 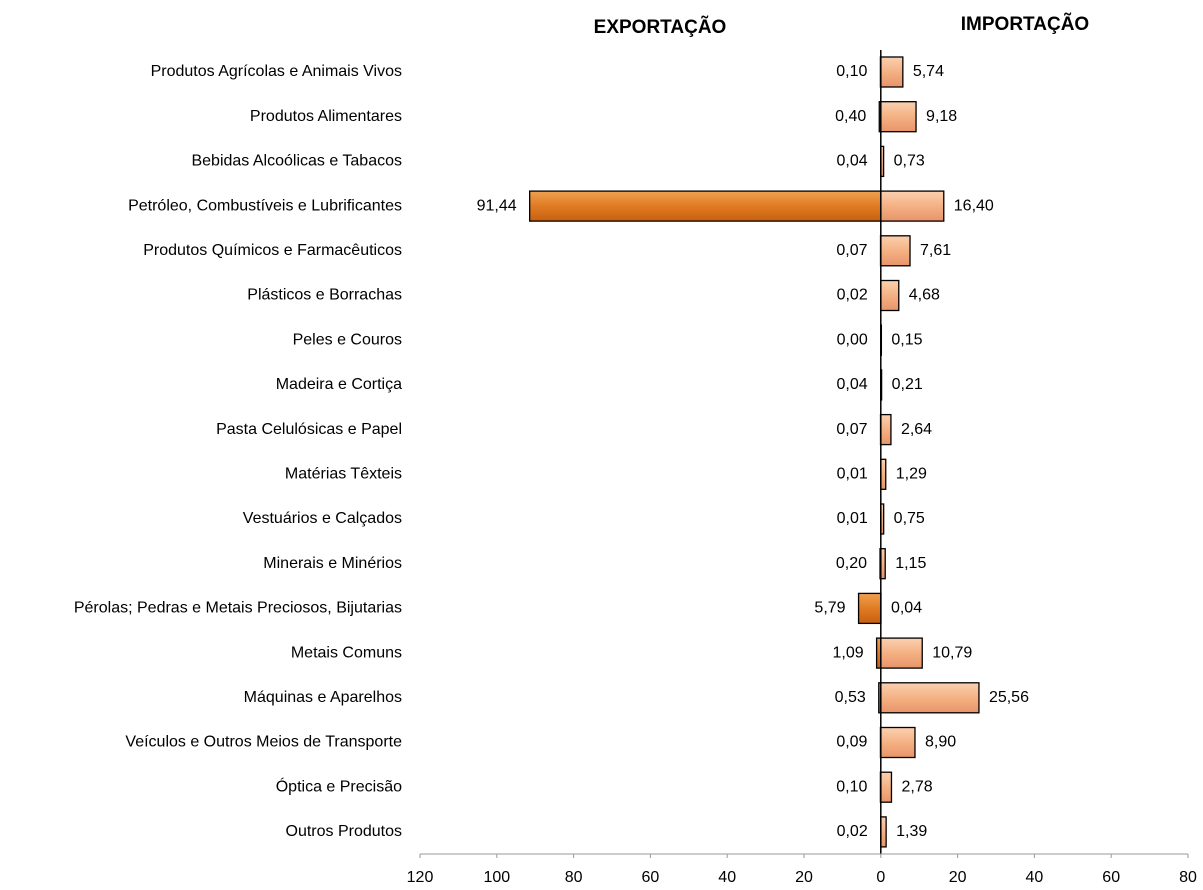 I want to click on value-label: 5,74, so click(x=928, y=71).